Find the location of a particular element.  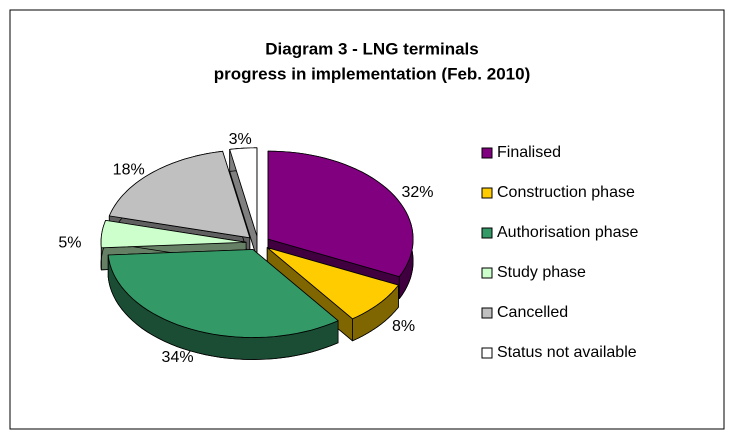

legend-label: Status not available is located at coordinates (567, 352).